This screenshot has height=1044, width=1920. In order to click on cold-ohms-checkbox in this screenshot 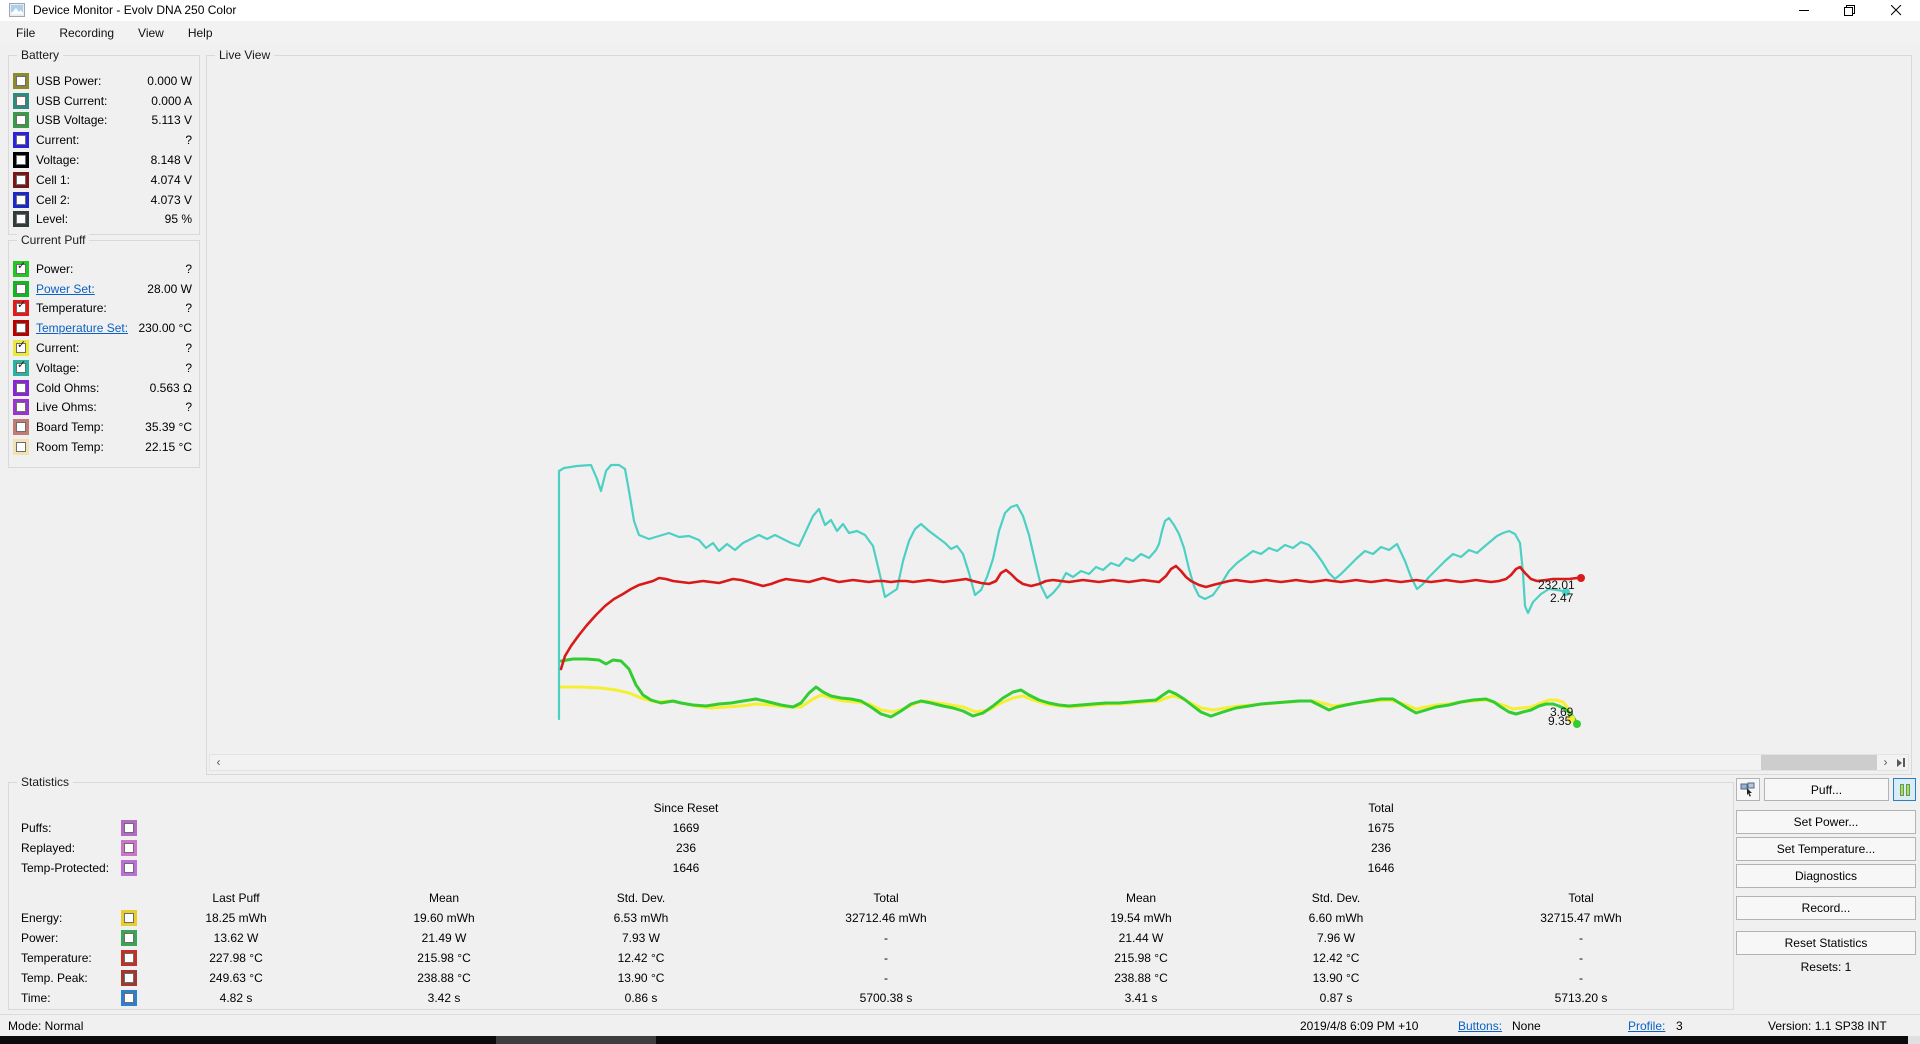, I will do `click(21, 387)`.